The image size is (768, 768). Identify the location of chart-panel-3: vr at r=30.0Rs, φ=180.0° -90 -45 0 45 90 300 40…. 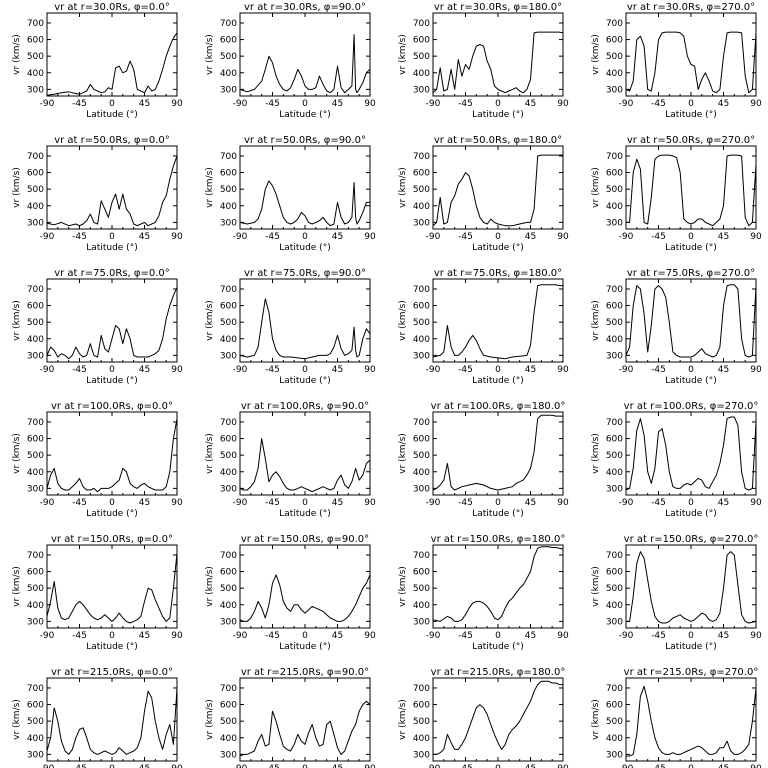
(483, 61).